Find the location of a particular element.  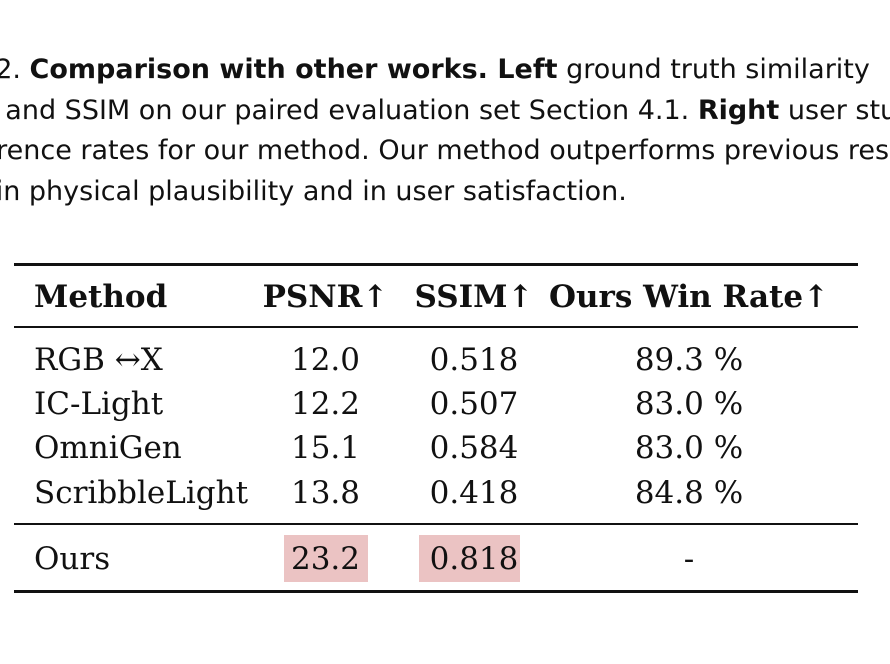

table-header-rule is located at coordinates (436, 327).